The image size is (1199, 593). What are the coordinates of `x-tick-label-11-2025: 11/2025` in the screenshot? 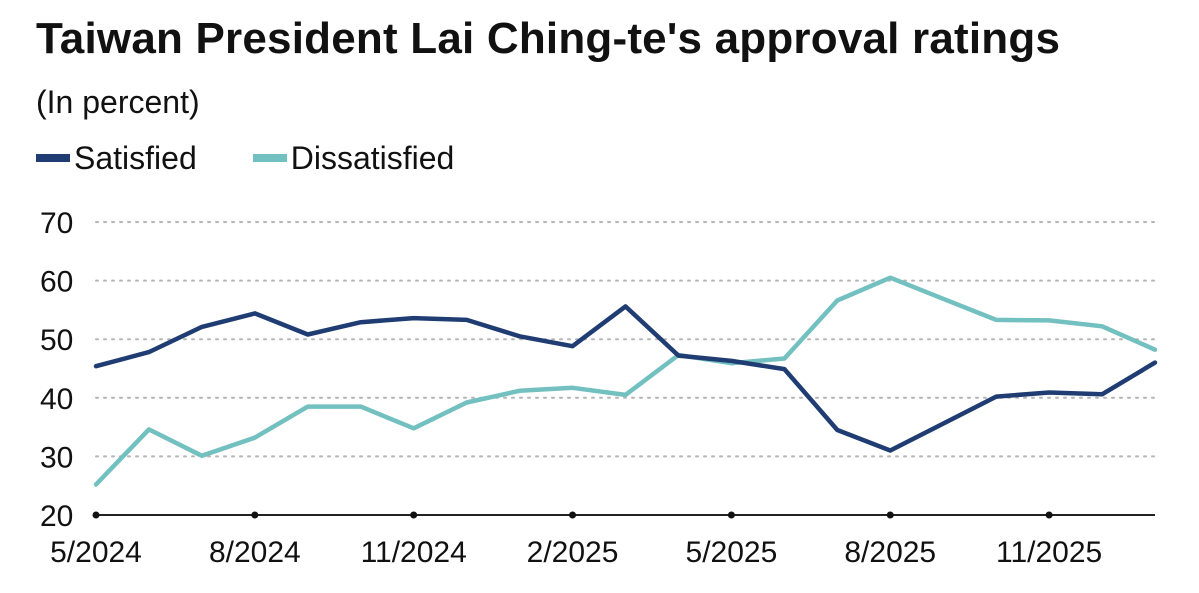 It's located at (1049, 552).